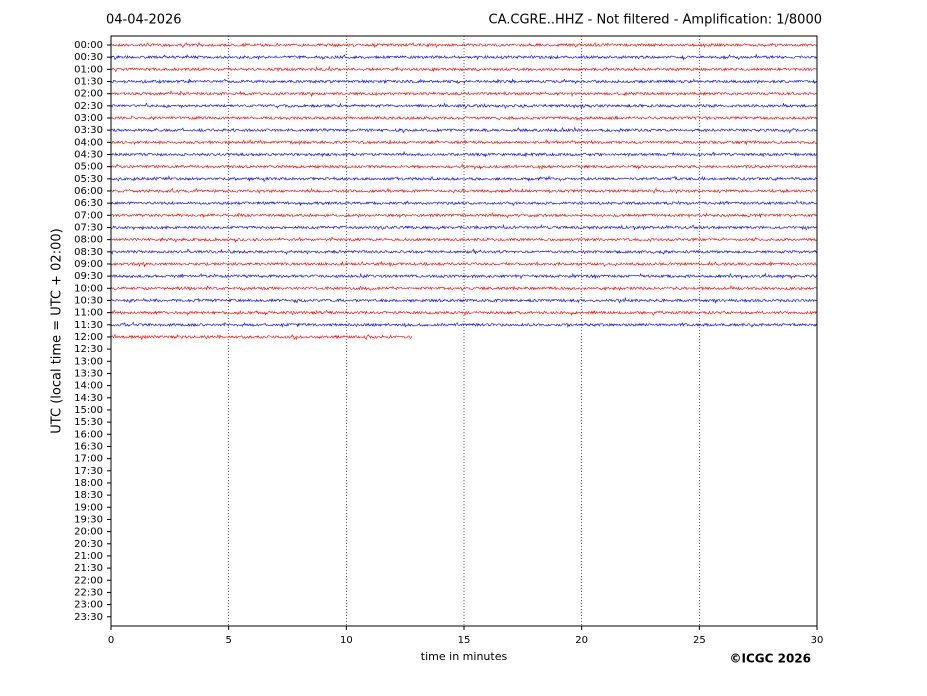 This screenshot has width=927, height=696. What do you see at coordinates (144, 20) in the screenshot?
I see `date-title: 04-04-2026` at bounding box center [144, 20].